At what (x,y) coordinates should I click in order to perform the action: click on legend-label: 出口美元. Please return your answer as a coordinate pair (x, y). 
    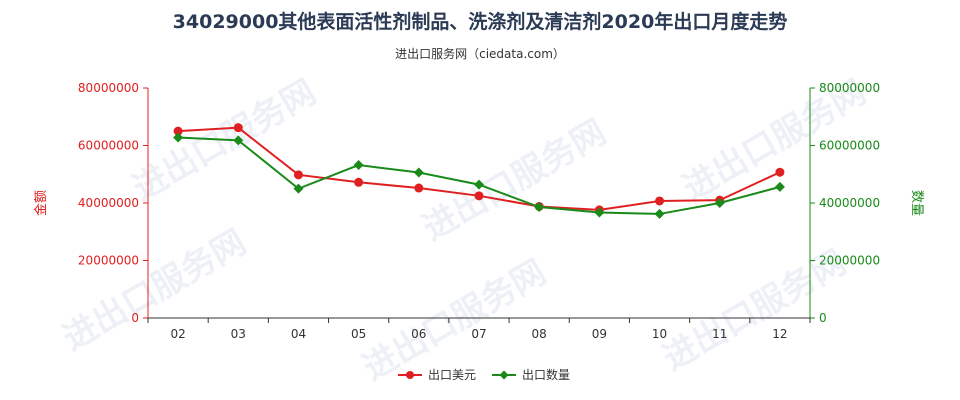
    Looking at the image, I should click on (452, 375).